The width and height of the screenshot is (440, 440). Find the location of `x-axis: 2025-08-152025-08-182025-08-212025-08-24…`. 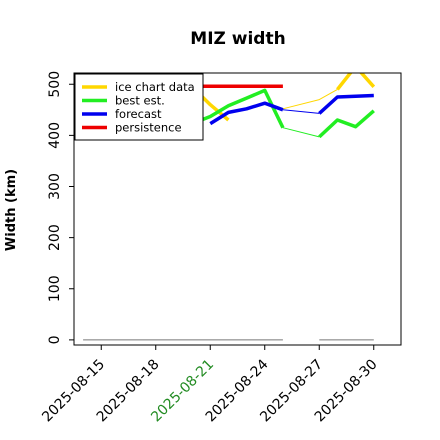

x-axis: 2025-08-152025-08-182025-08-212025-08-24… is located at coordinates (210, 385).